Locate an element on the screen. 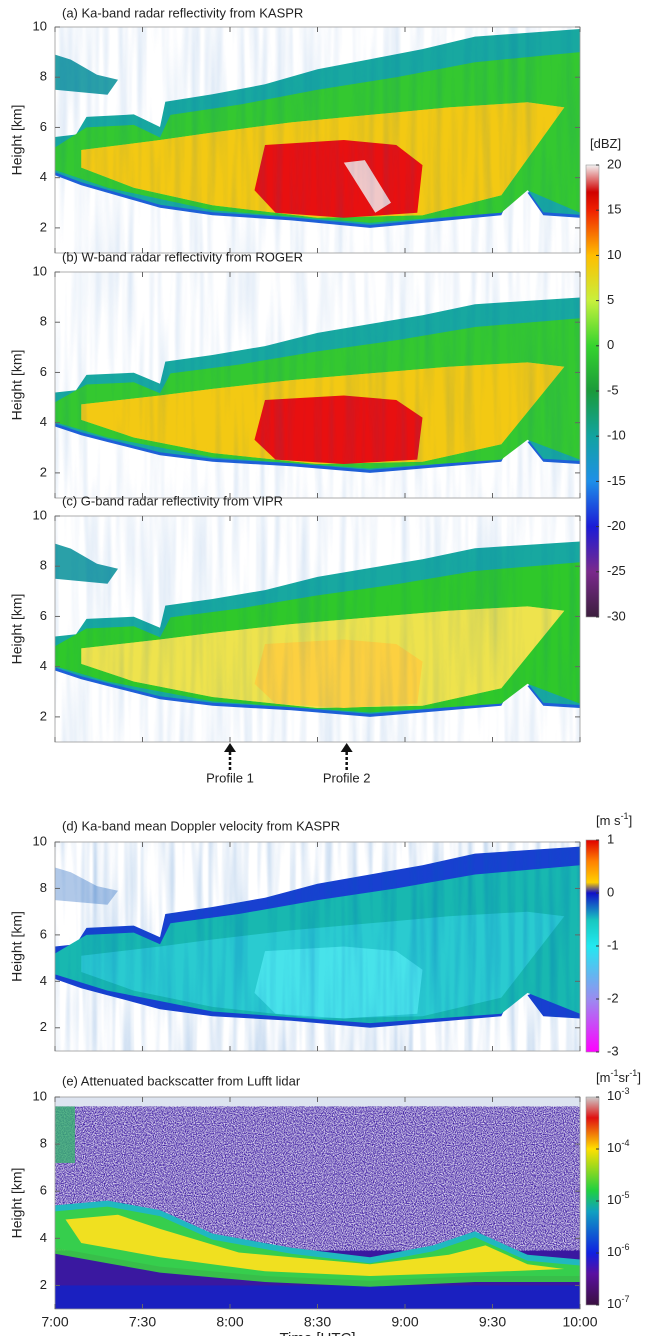 The width and height of the screenshot is (650, 1336). x-tick-label: 7:30 is located at coordinates (142, 1322).